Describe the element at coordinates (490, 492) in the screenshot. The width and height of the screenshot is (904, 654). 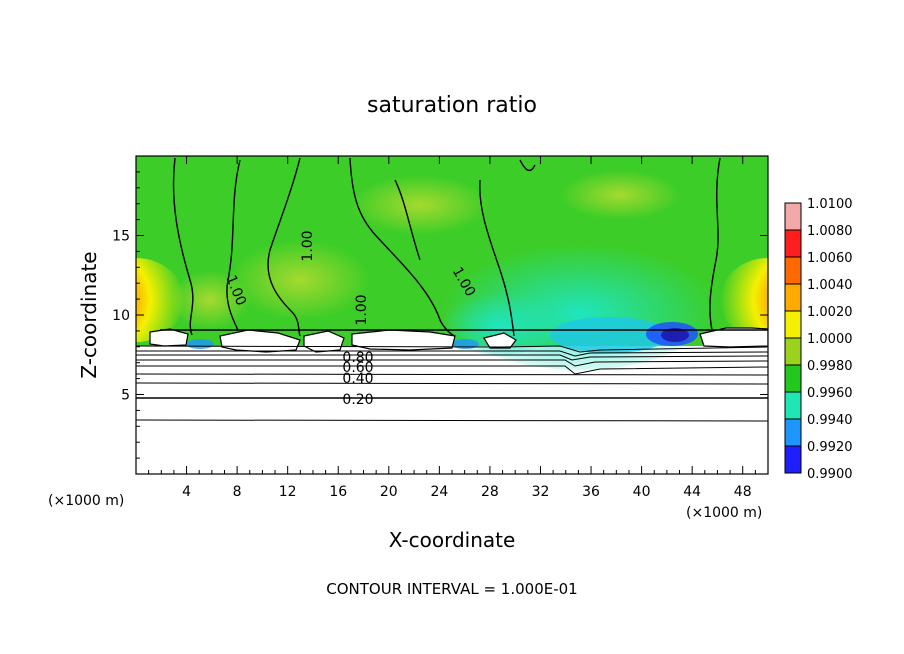
I see `x-tick-label: 28` at that location.